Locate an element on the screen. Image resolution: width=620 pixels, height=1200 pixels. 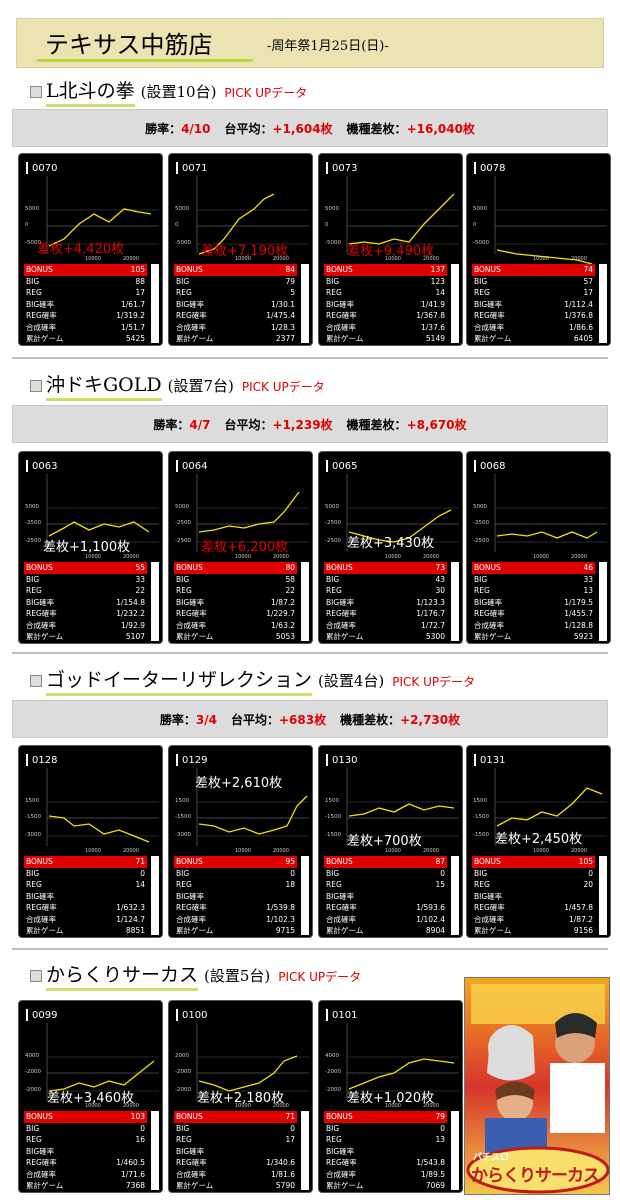
row-games: 累計ゲーム 5149 is located at coordinates (385, 338).